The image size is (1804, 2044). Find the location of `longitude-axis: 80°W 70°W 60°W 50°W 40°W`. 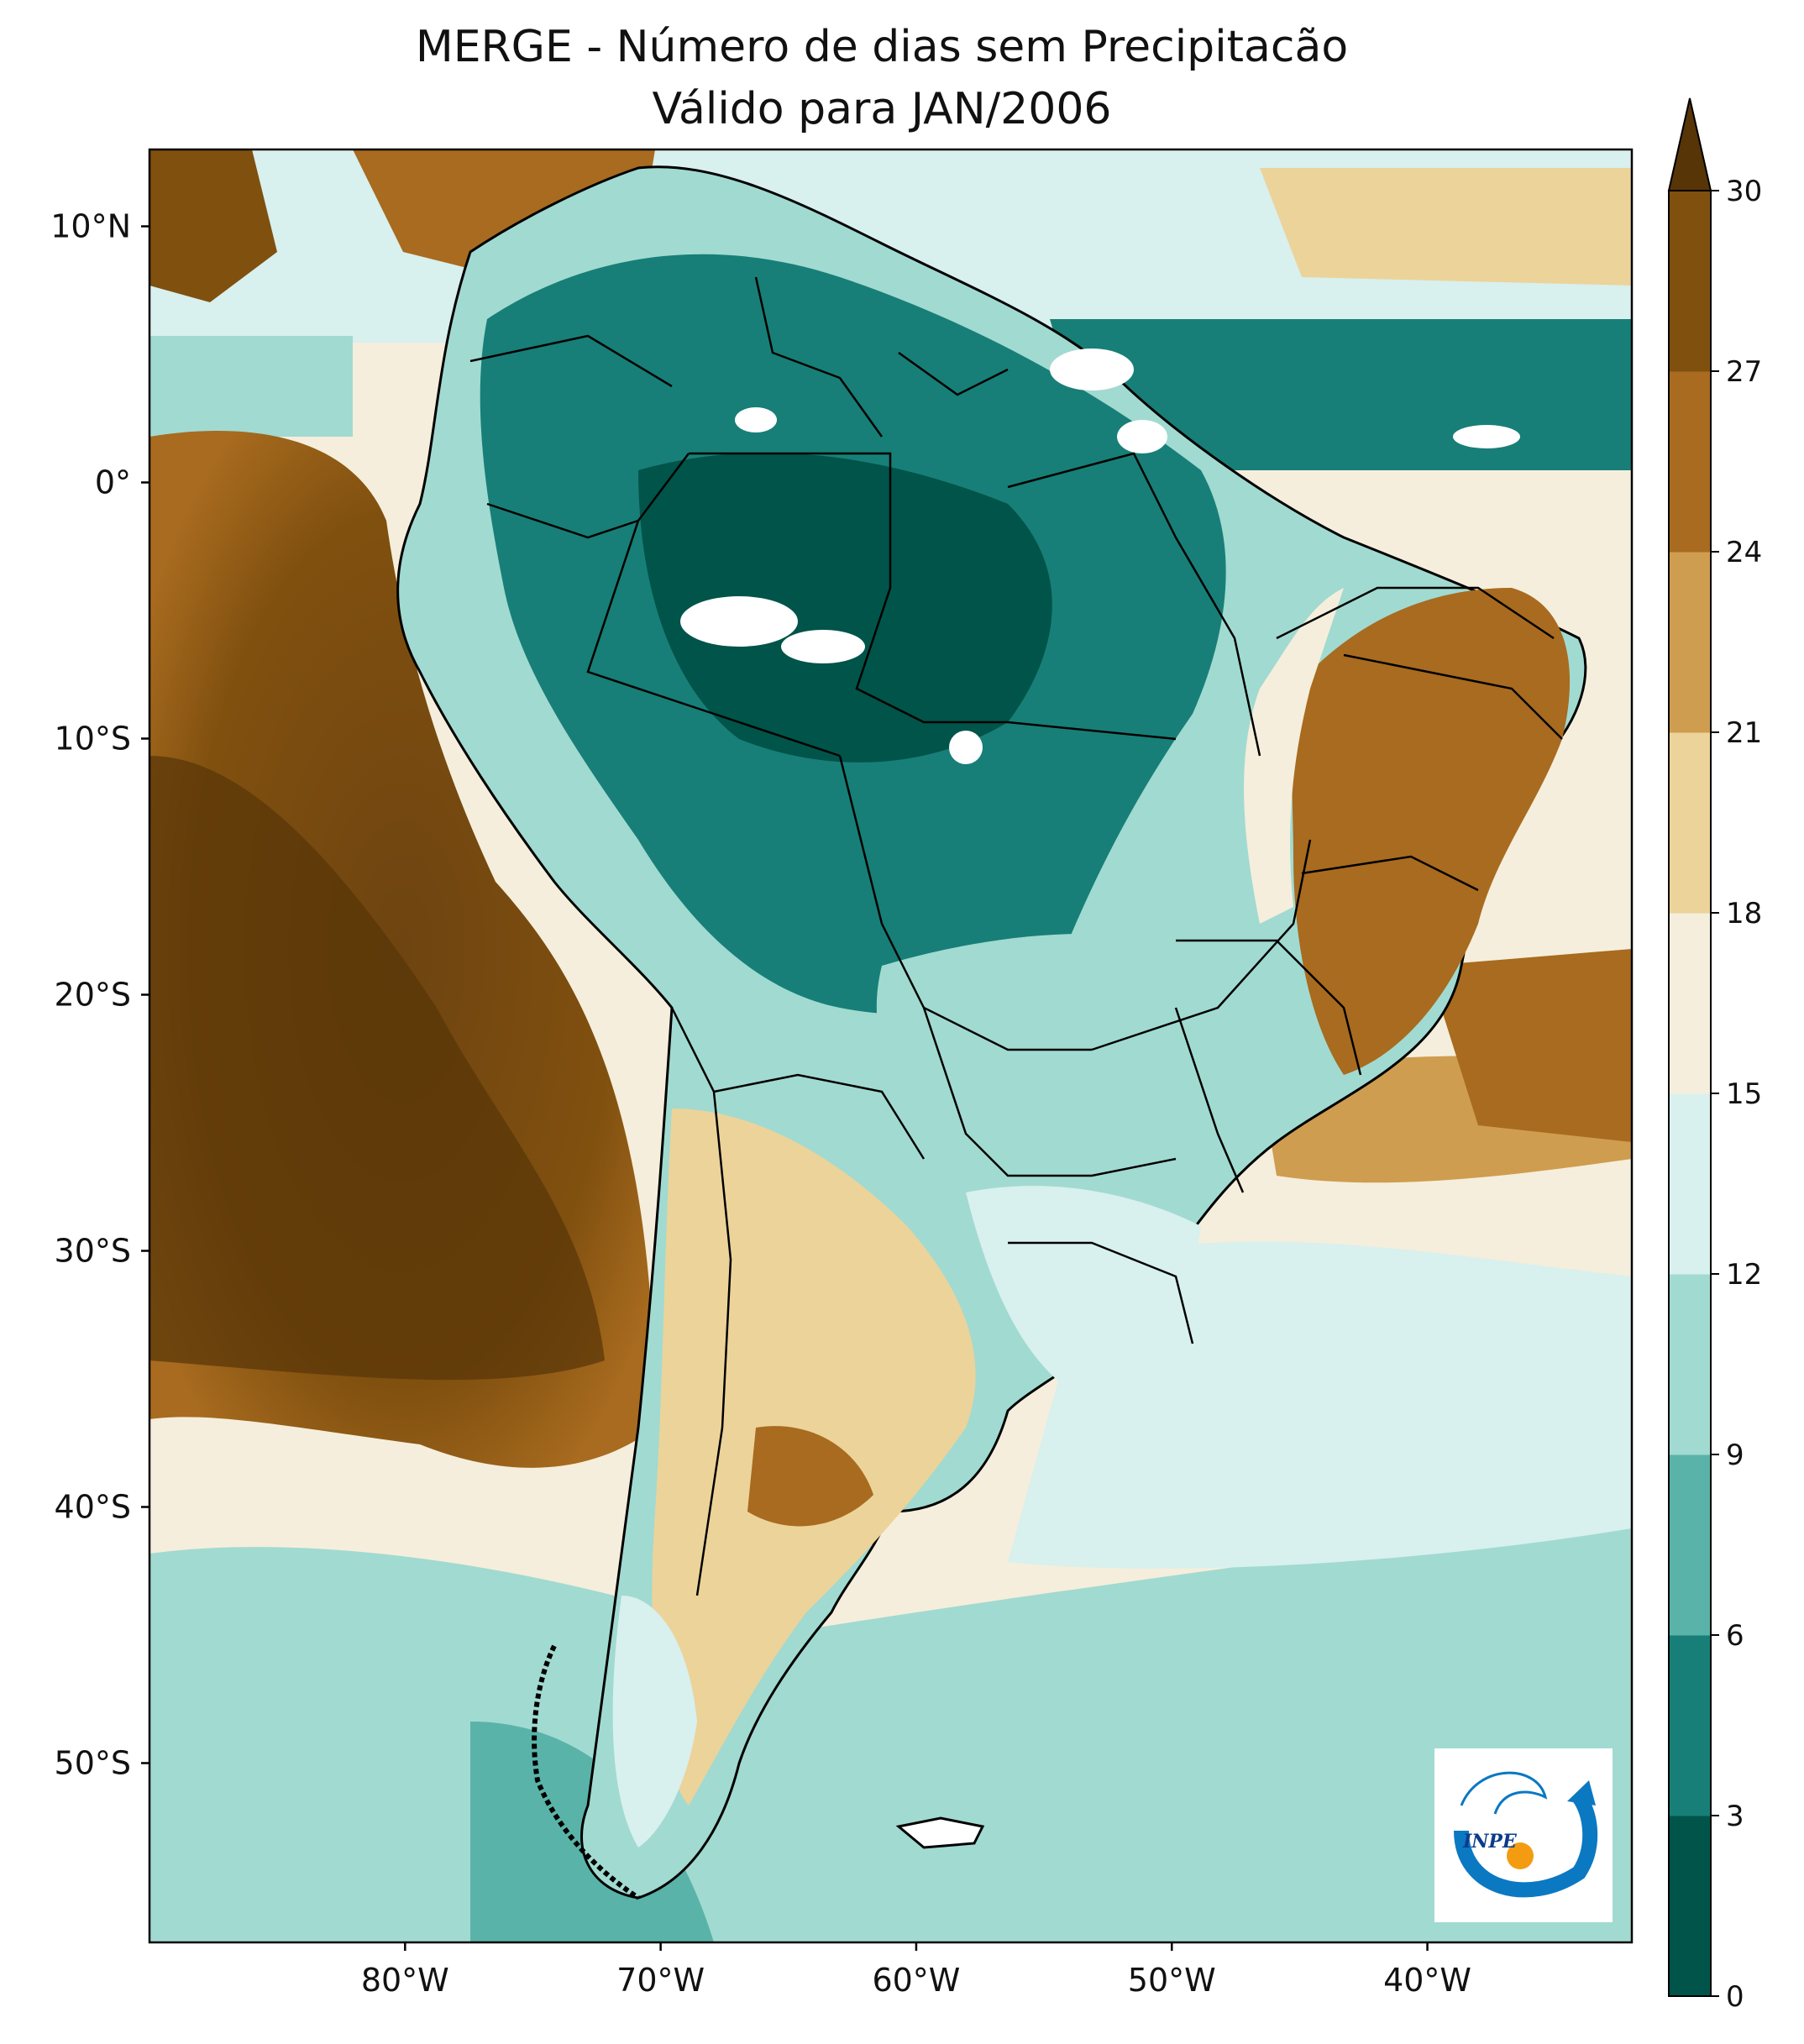

longitude-axis: 80°W 70°W 60°W 50°W 40°W is located at coordinates (916, 1970).